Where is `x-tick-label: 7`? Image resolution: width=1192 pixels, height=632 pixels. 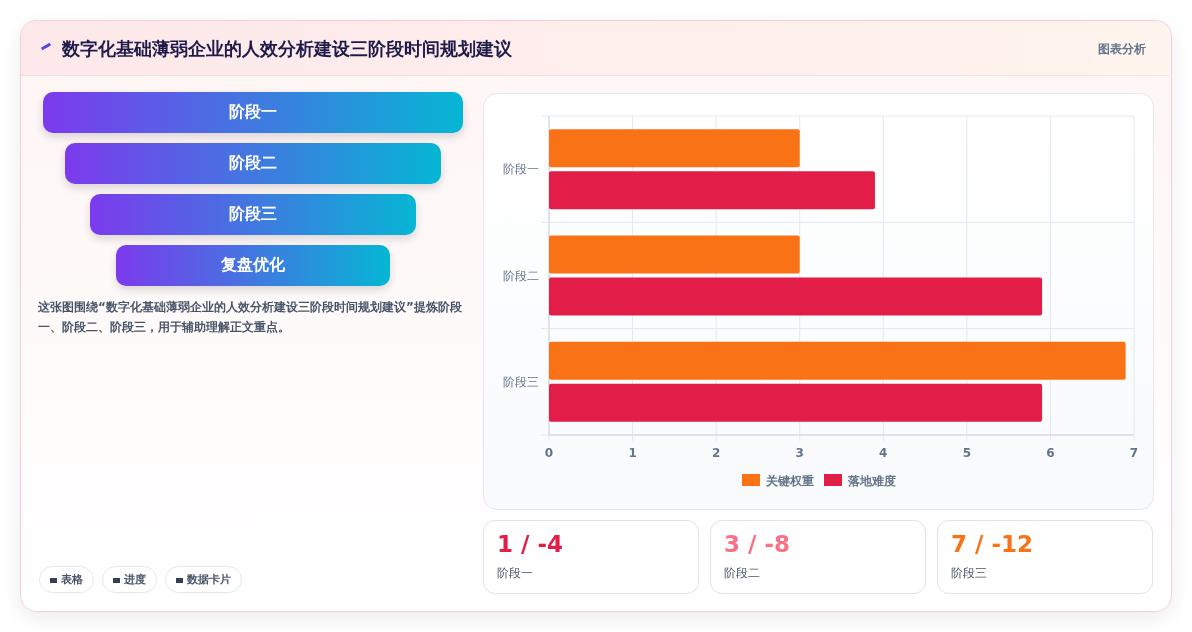
x-tick-label: 7 is located at coordinates (1134, 453).